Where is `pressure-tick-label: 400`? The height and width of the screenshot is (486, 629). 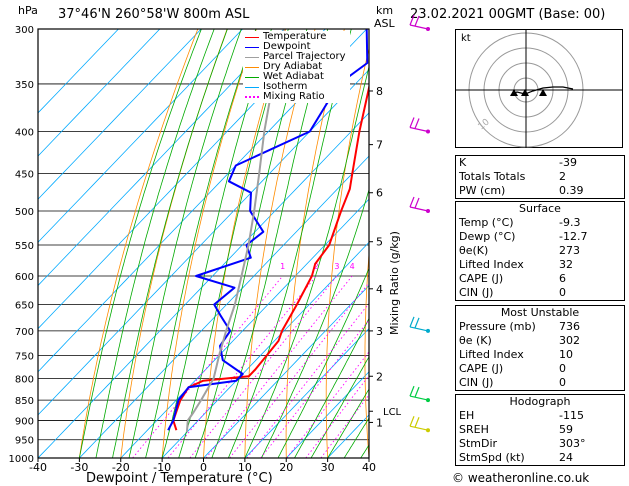 pressure-tick-label: 400 is located at coordinates (24, 133).